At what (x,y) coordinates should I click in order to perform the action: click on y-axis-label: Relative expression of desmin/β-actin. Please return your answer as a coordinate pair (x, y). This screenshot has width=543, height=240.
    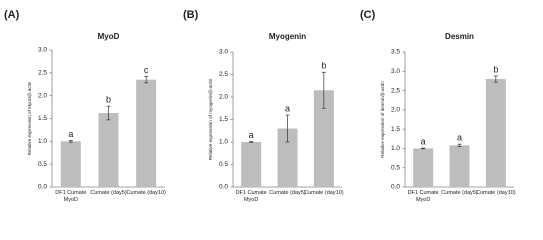
    Looking at the image, I should click on (382, 119).